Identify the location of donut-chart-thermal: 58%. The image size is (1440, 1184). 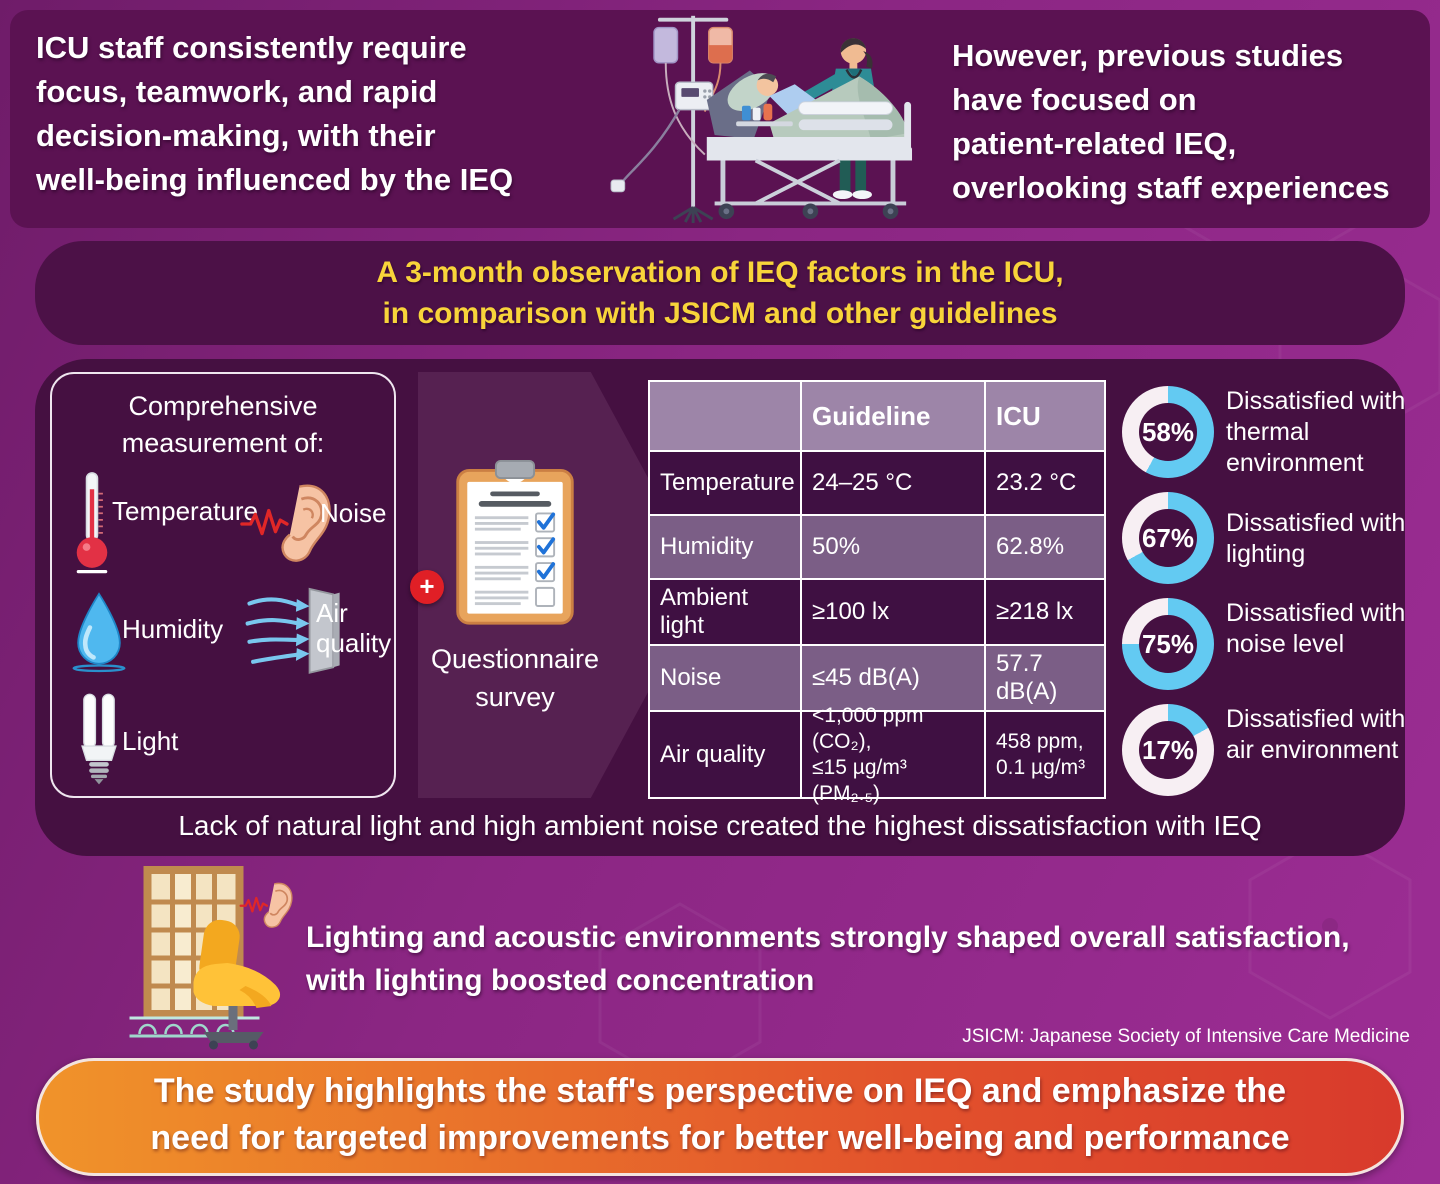
(1168, 432).